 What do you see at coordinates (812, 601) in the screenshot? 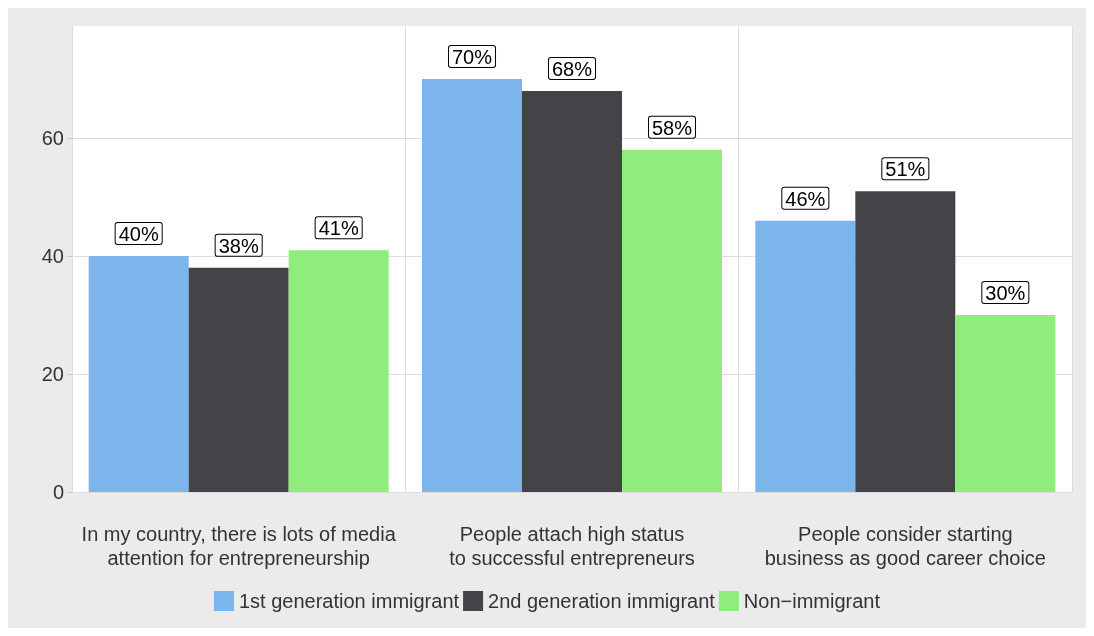
I see `legend-label: Non−immigrant` at bounding box center [812, 601].